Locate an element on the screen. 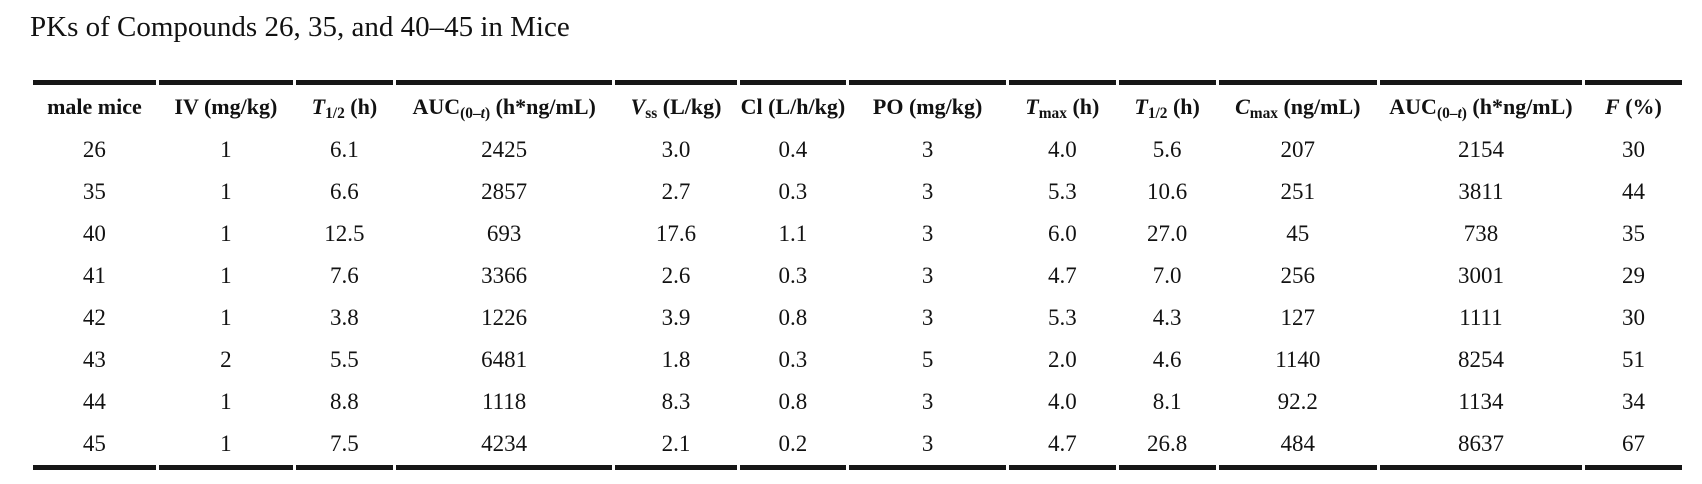  column-header-cmax: Cmax (ng/mL) is located at coordinates (1297, 104).